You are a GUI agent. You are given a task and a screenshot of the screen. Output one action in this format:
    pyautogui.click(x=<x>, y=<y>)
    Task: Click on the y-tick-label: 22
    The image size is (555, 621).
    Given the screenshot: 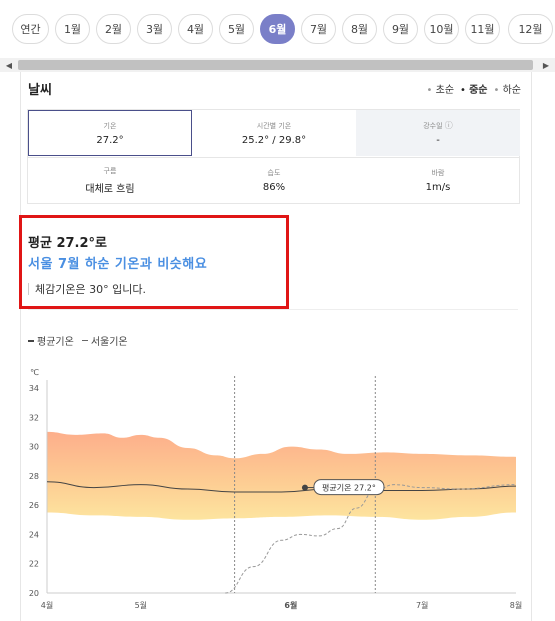 What is the action you would take?
    pyautogui.click(x=34, y=564)
    